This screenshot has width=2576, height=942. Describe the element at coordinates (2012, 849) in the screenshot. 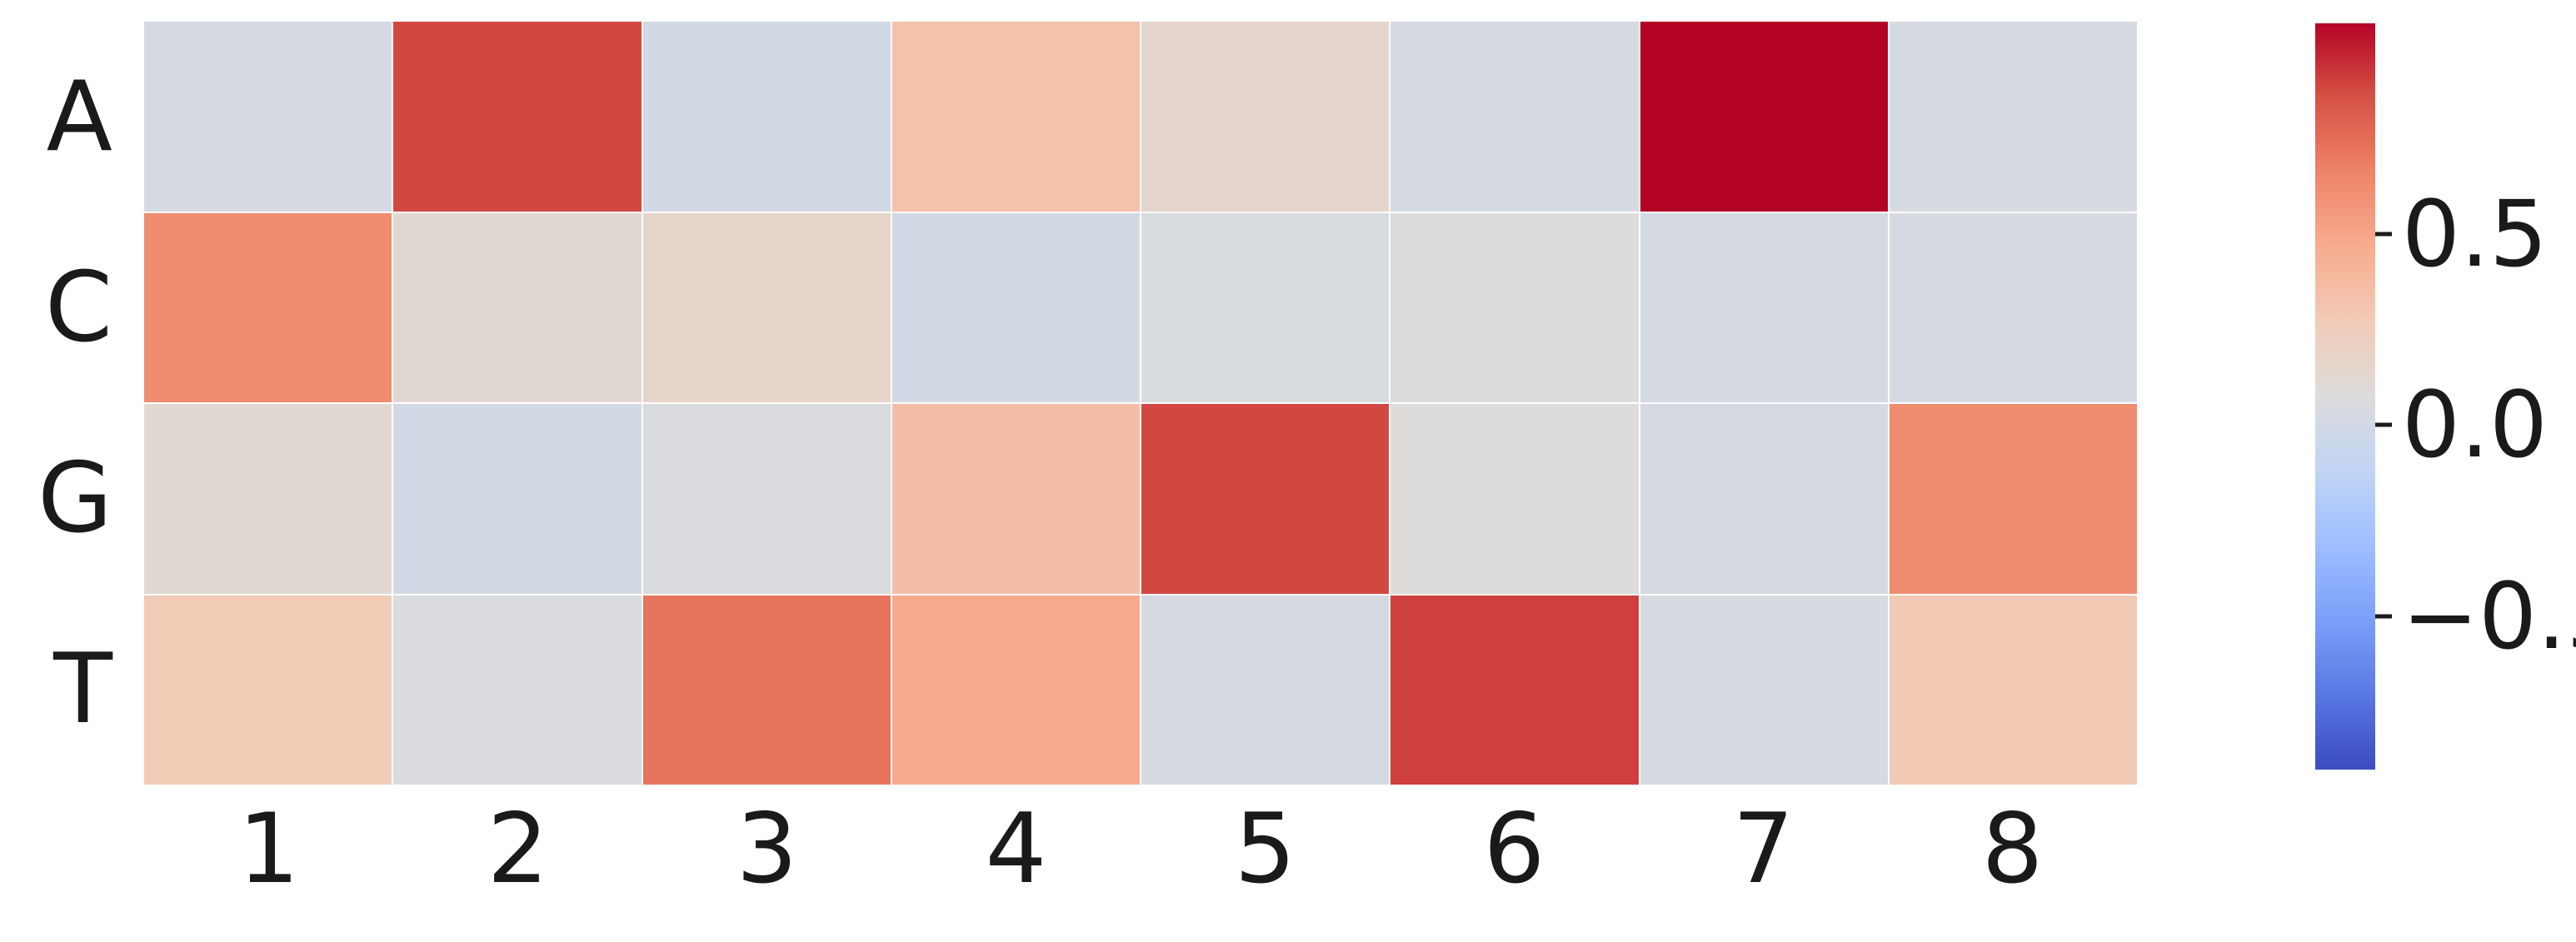

I see `x-tick-label-8: 8` at that location.